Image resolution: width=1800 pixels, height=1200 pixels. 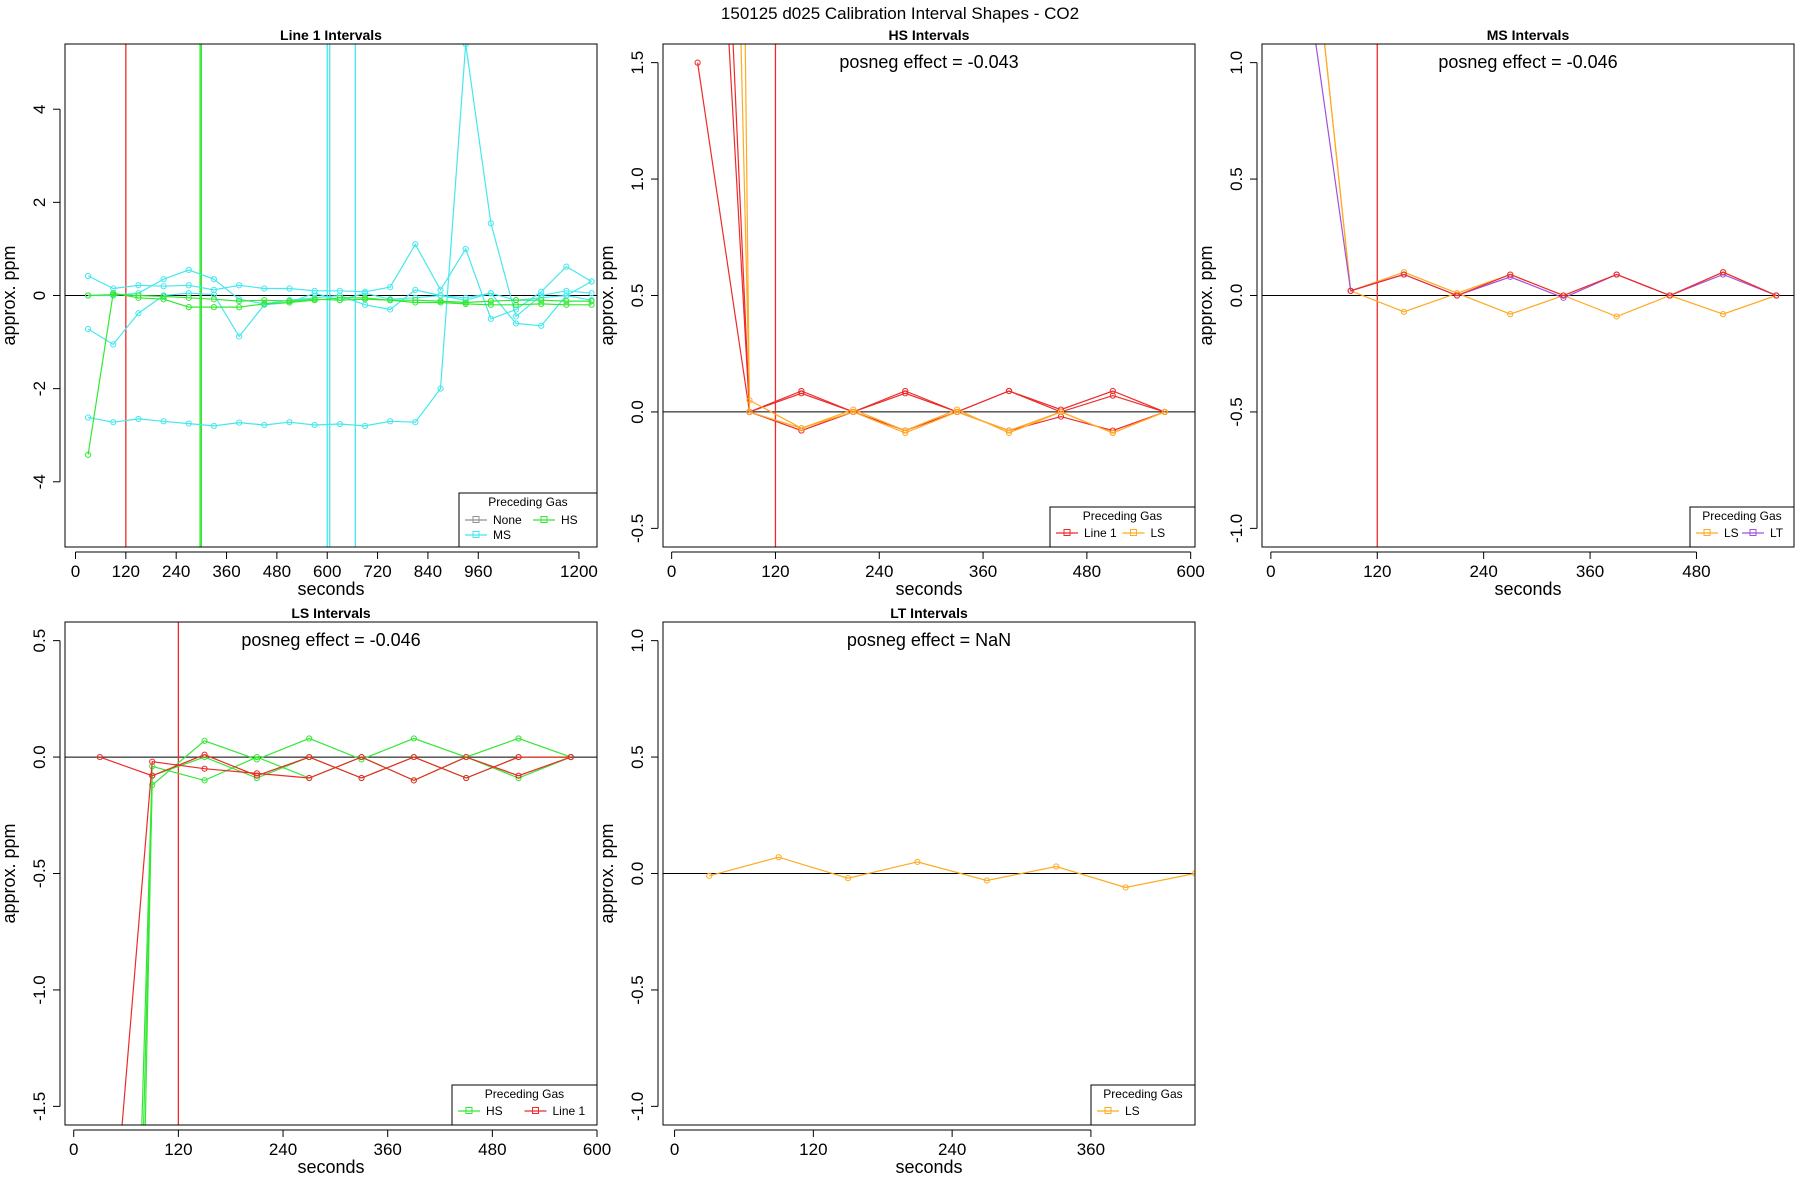 I want to click on y-tick-label: -2, so click(x=39, y=388).